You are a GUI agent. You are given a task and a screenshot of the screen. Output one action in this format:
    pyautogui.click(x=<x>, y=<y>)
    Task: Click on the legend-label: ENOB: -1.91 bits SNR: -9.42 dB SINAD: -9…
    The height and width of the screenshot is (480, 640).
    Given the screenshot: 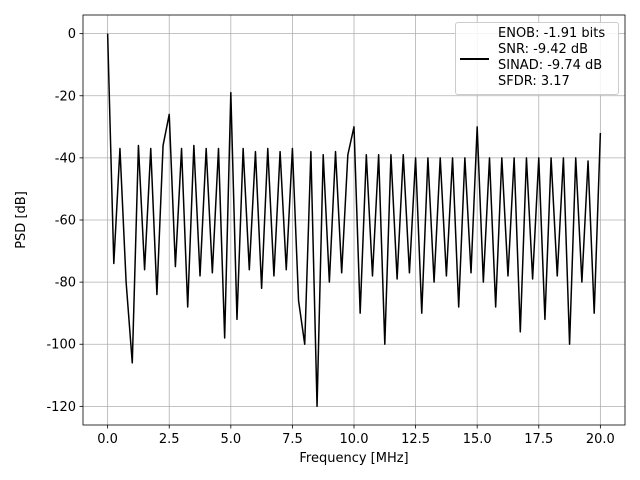 What is the action you would take?
    pyautogui.click(x=552, y=57)
    